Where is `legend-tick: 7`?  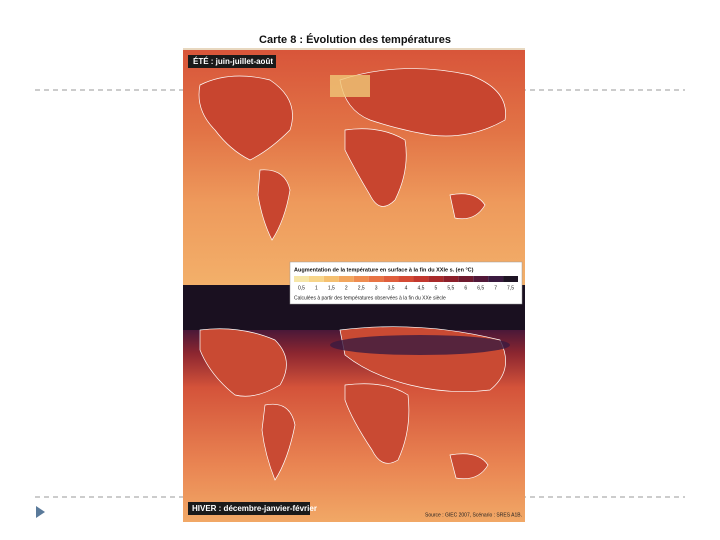 legend-tick: 7 is located at coordinates (495, 288).